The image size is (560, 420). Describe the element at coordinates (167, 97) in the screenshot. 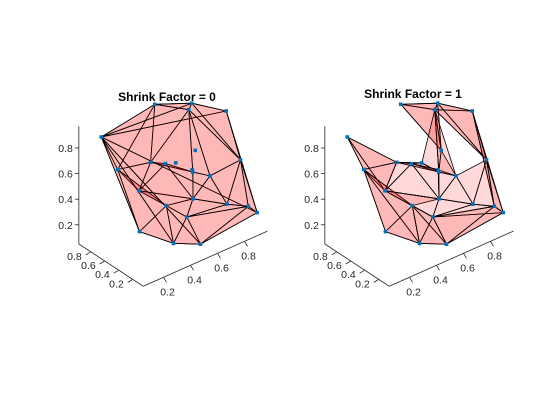

I see `panel-title: Shrink Factor = 0` at that location.